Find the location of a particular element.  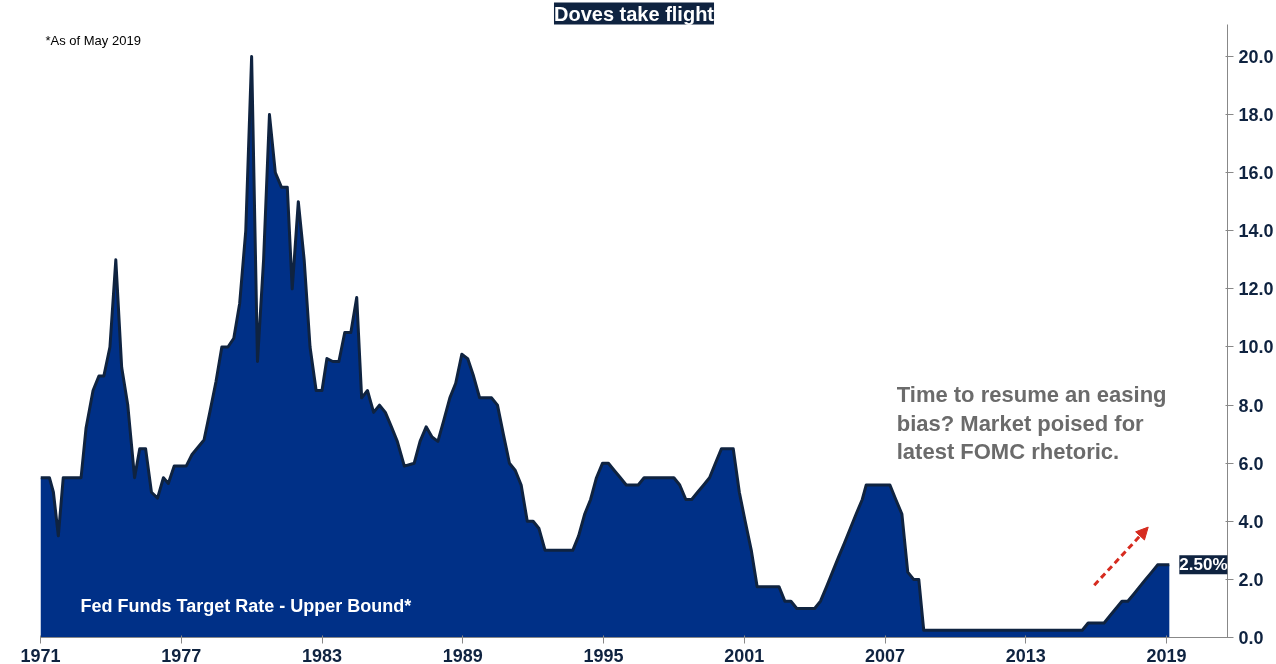

y-tick-label: 20.0 is located at coordinates (1256, 56).